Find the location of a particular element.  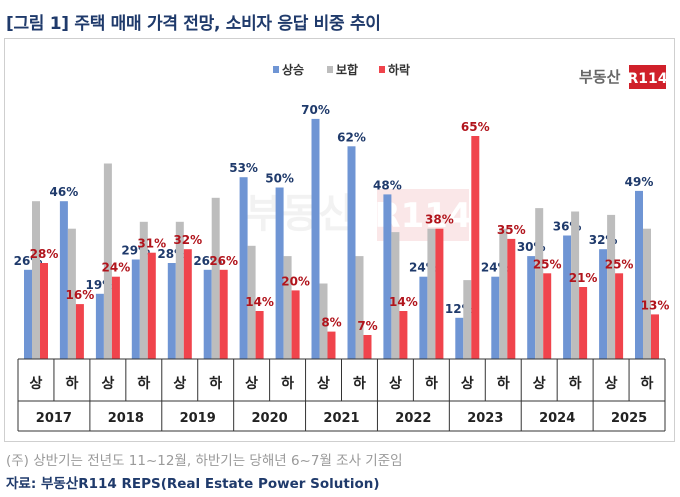

bar-상승-13 is located at coordinates (459, 338).